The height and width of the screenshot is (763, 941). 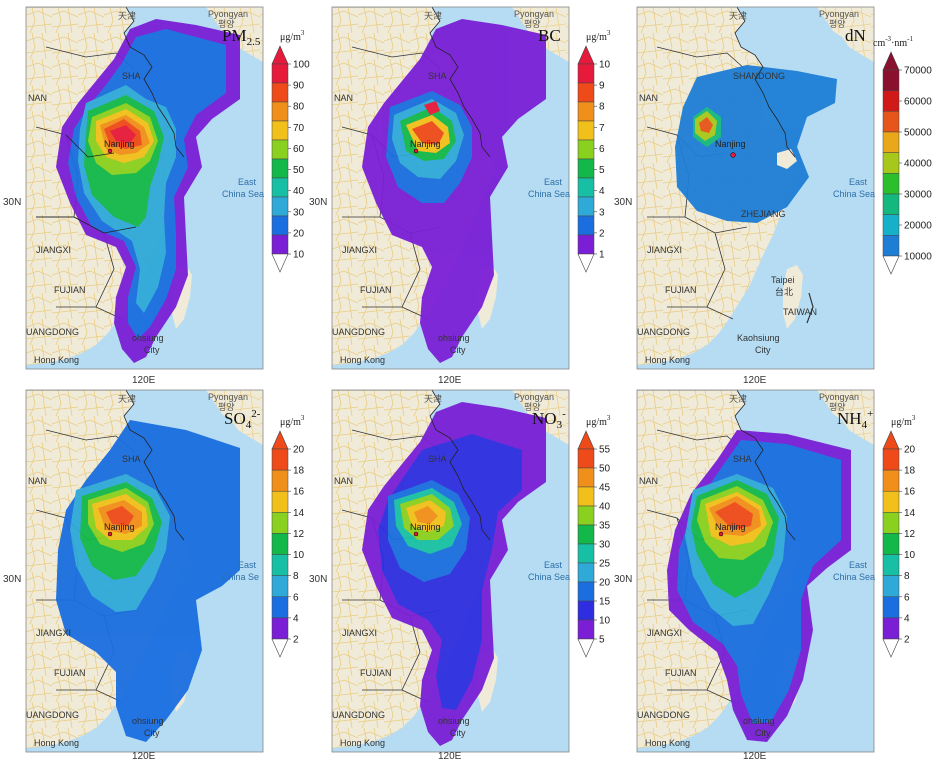 What do you see at coordinates (784, 291) in the screenshot?
I see `label-taipei-zh: 台北` at bounding box center [784, 291].